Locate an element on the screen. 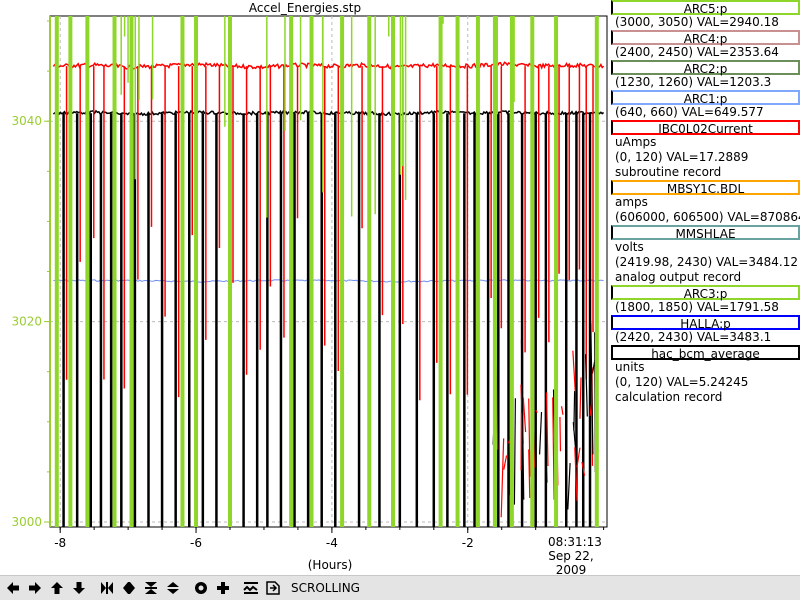 This screenshot has width=800, height=600. x-tick-label: -6 is located at coordinates (196, 543).